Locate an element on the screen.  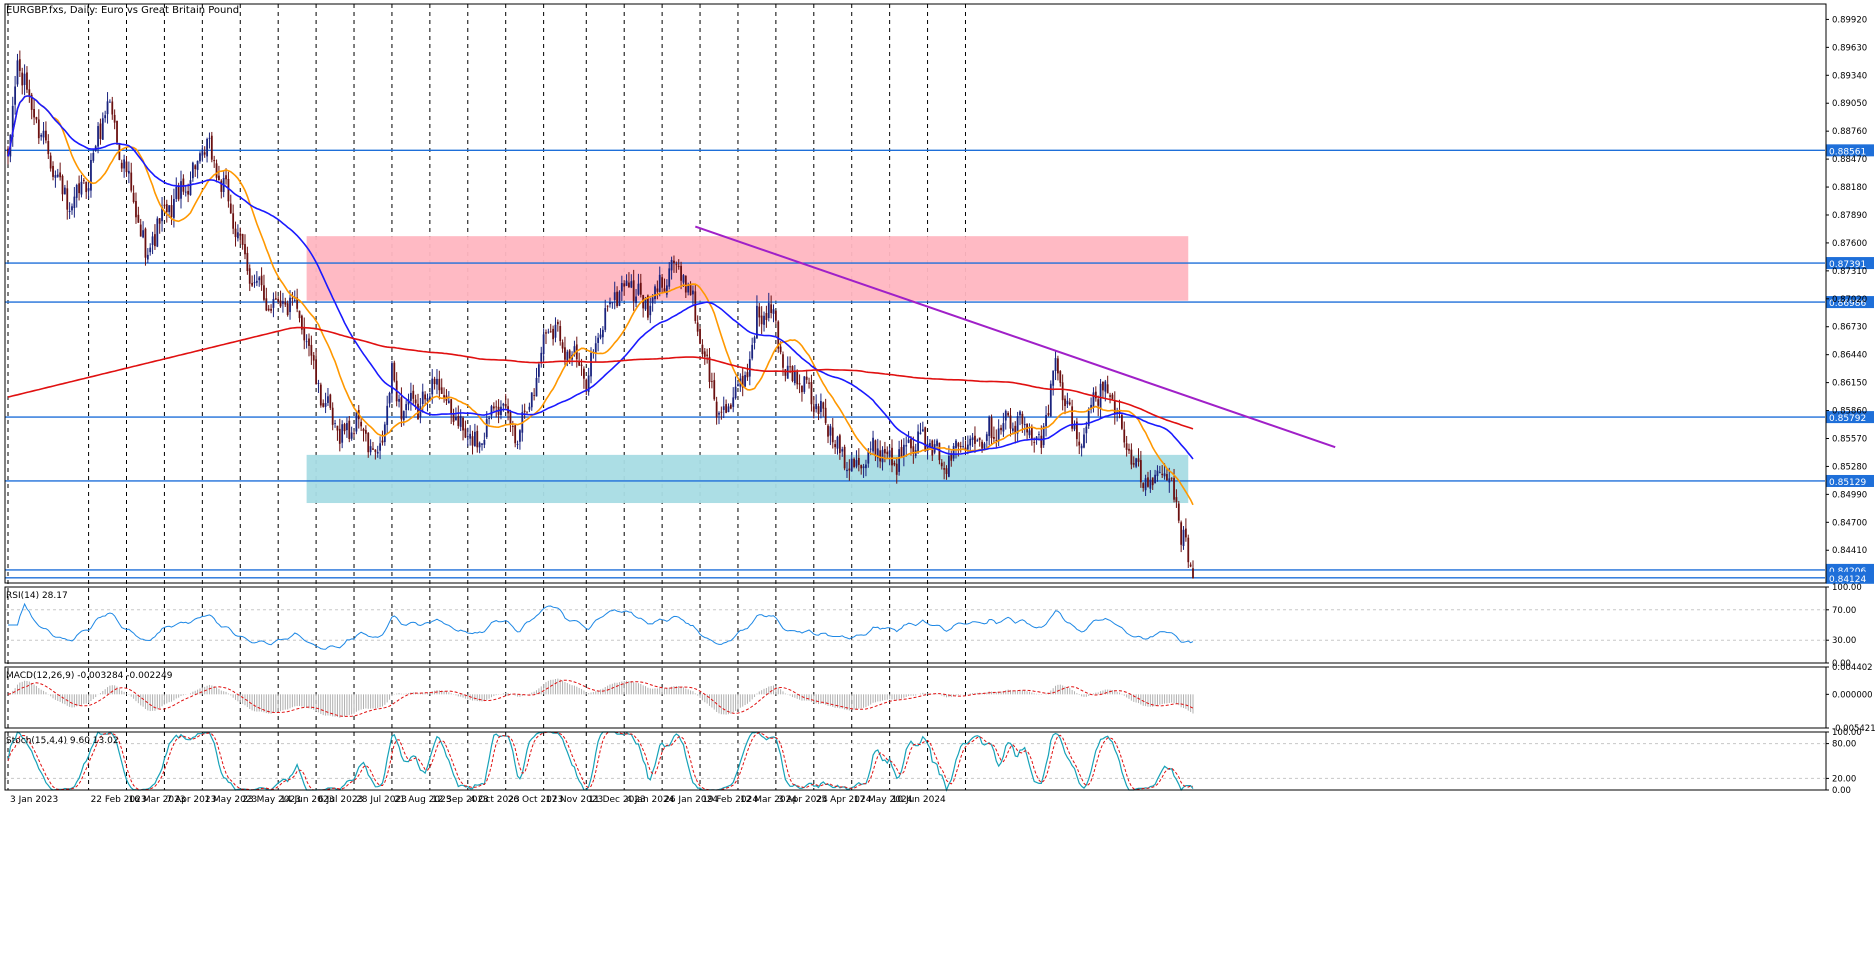
price-tick-label: 0.85570 is located at coordinates (1849, 439).